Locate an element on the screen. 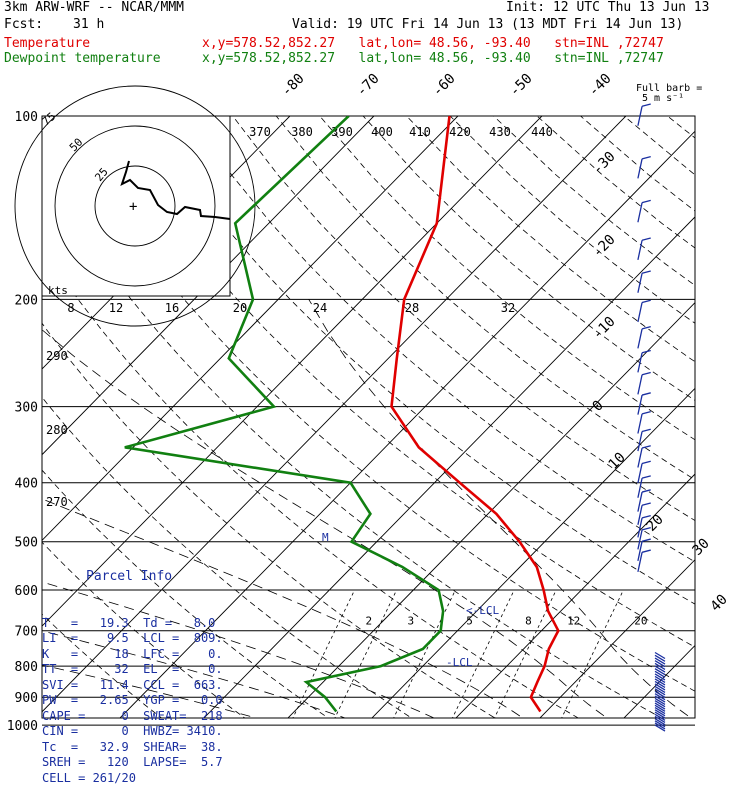 This screenshot has height=802, width=740. mixing-ratio-label: 2 is located at coordinates (368, 621).